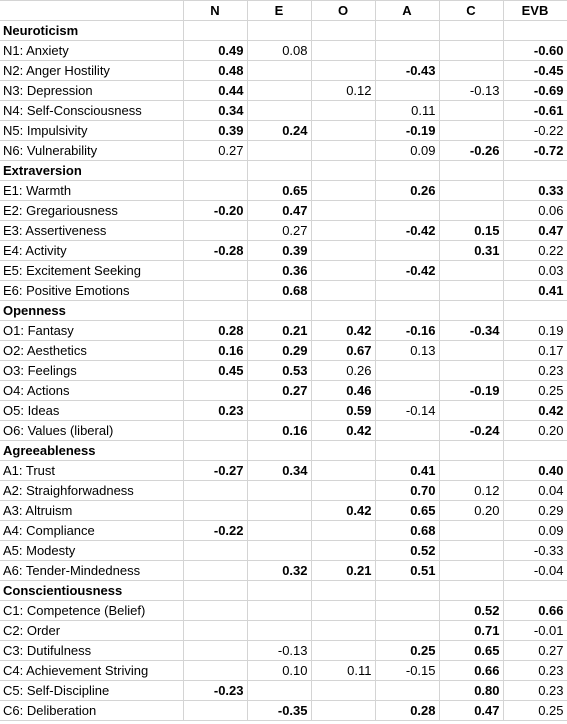 This screenshot has width=567, height=724. Describe the element at coordinates (215, 330) in the screenshot. I see `value-cell: 0.28` at that location.